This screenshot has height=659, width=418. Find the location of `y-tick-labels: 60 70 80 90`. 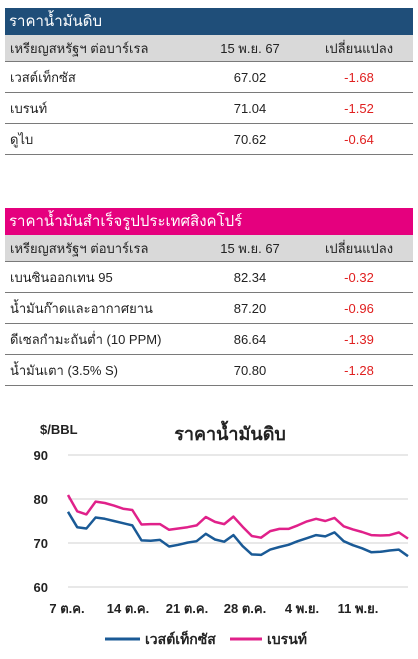

y-tick-labels: 60 70 80 90 is located at coordinates (41, 521).